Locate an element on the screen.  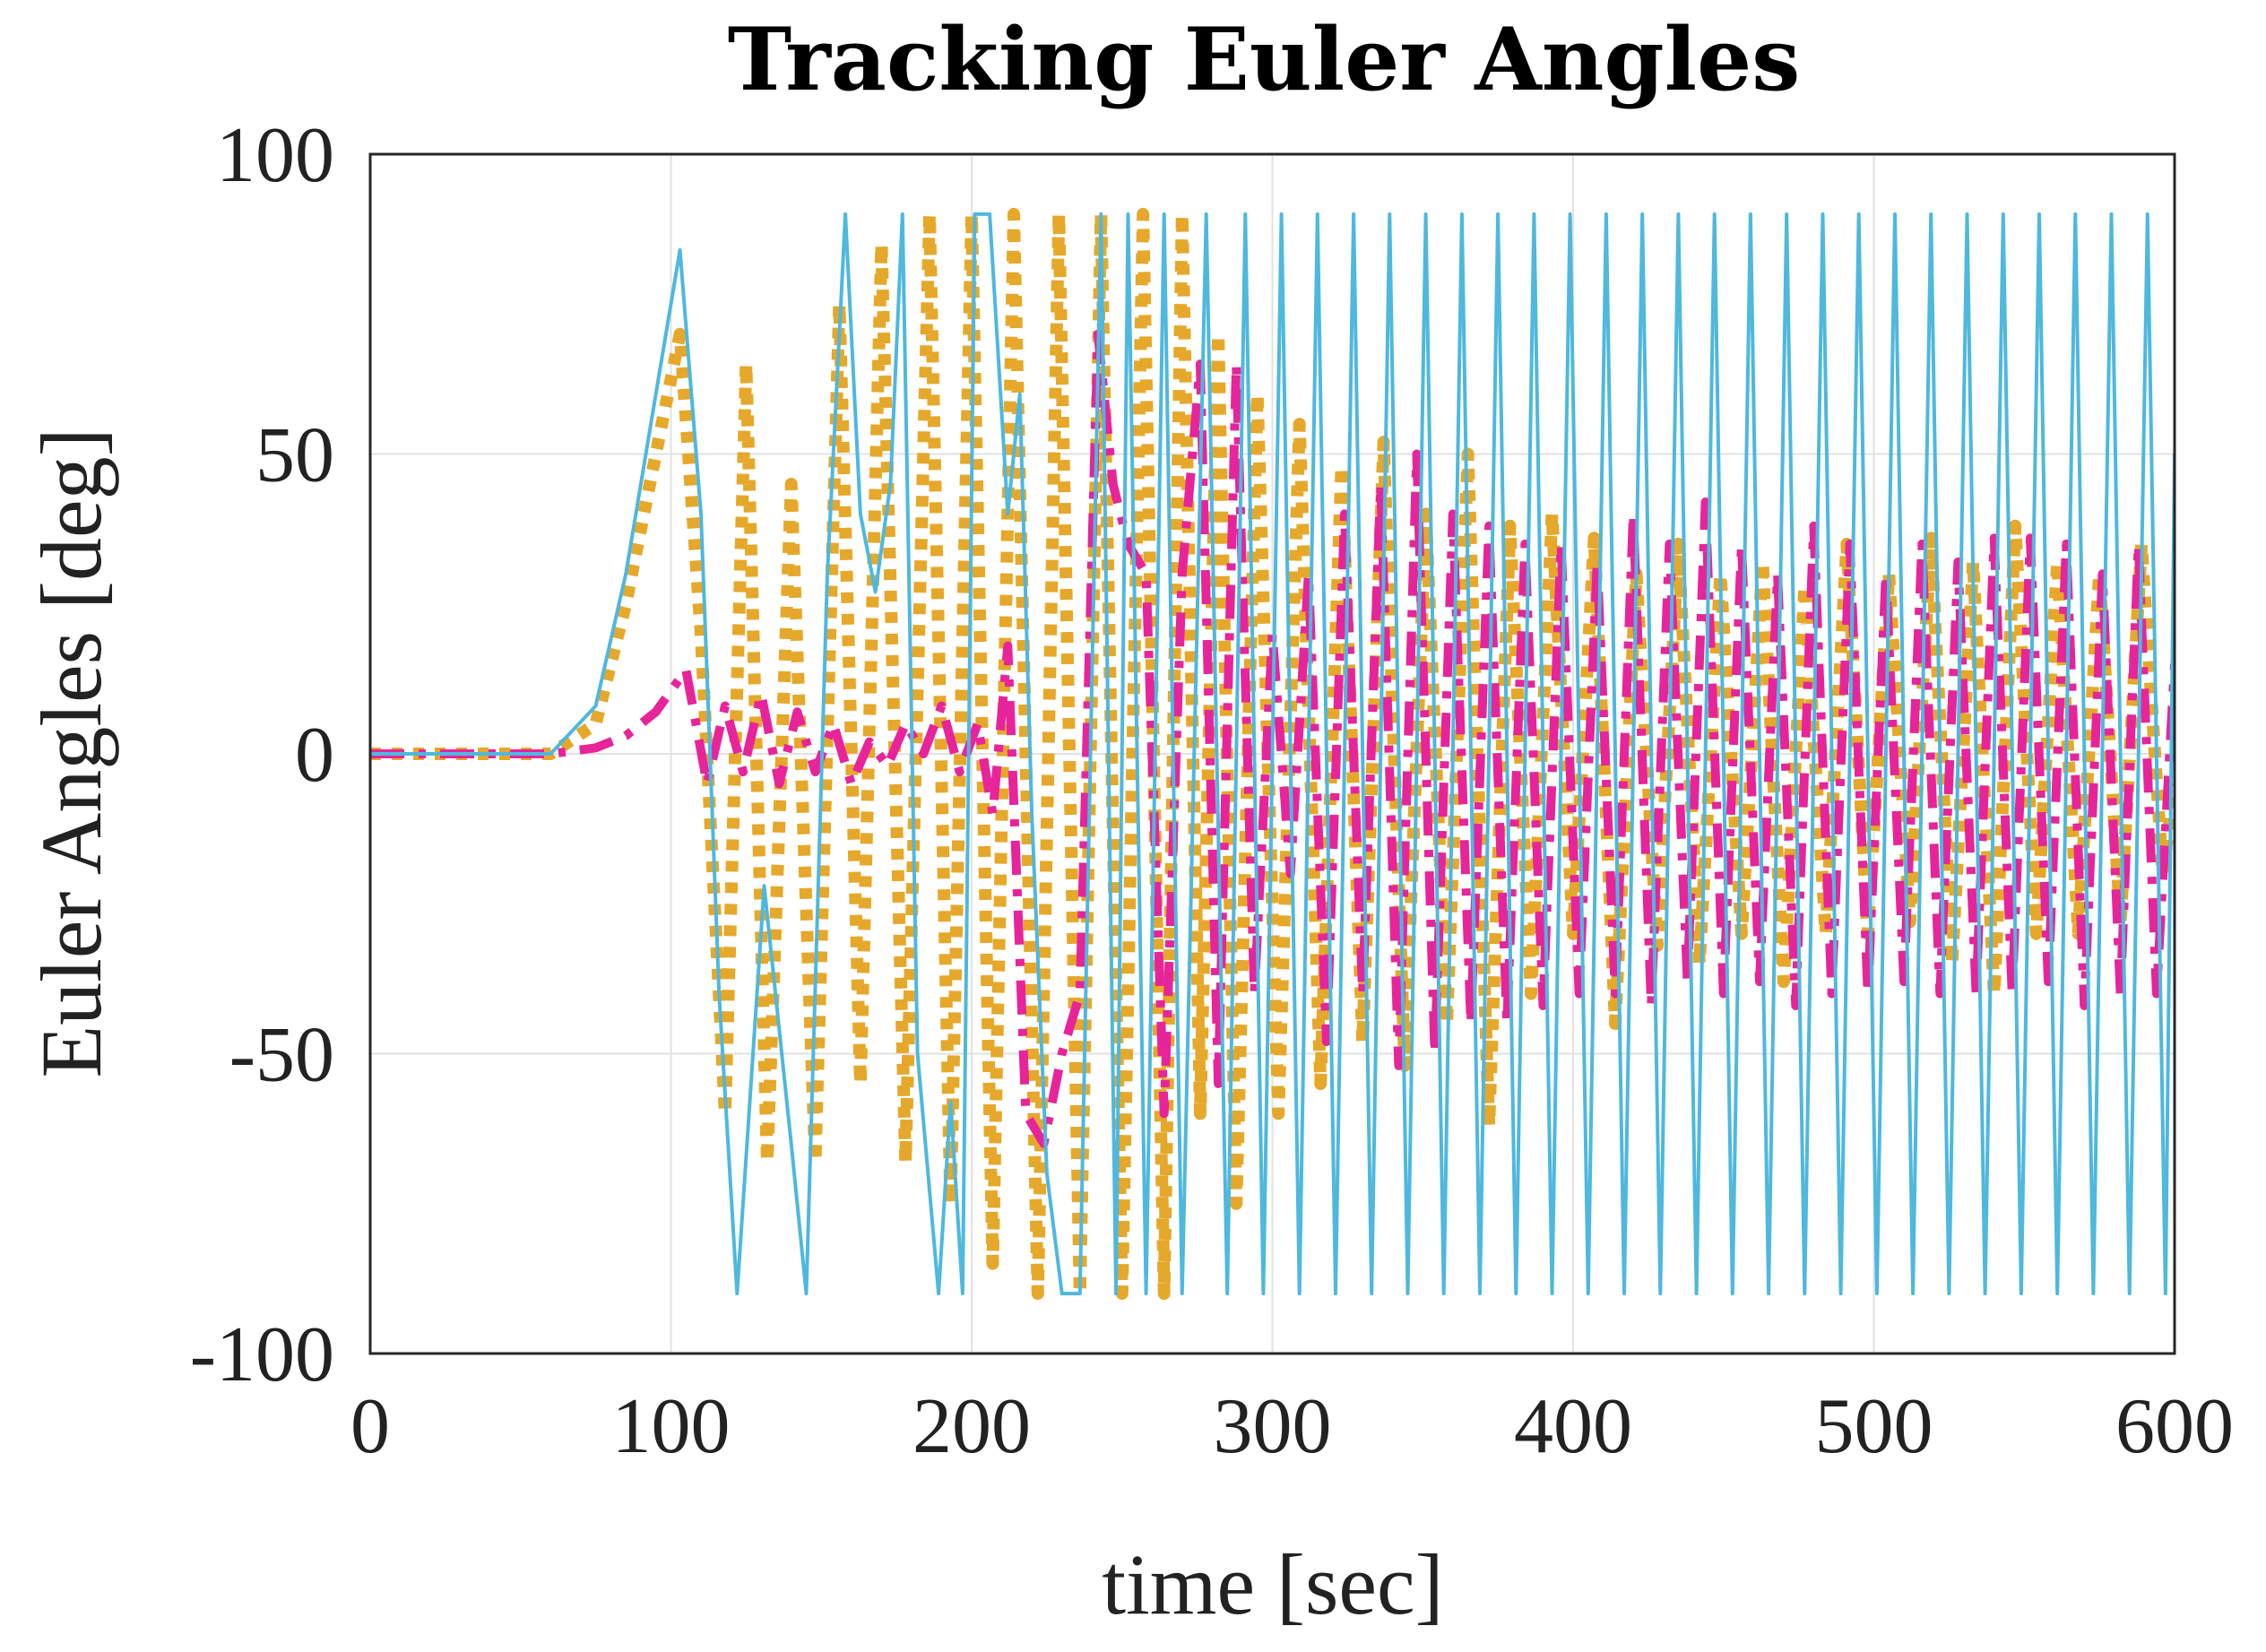
y-tick-label: -50 is located at coordinates (282, 1055).